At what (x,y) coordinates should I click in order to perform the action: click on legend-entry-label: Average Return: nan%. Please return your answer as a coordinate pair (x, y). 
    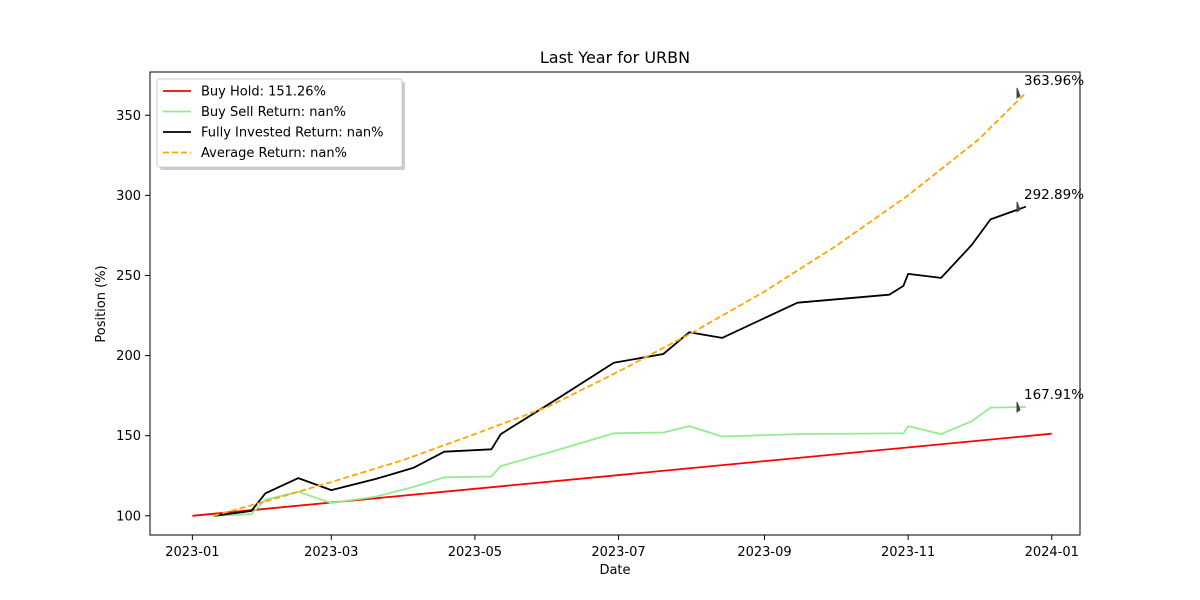
    Looking at the image, I should click on (274, 153).